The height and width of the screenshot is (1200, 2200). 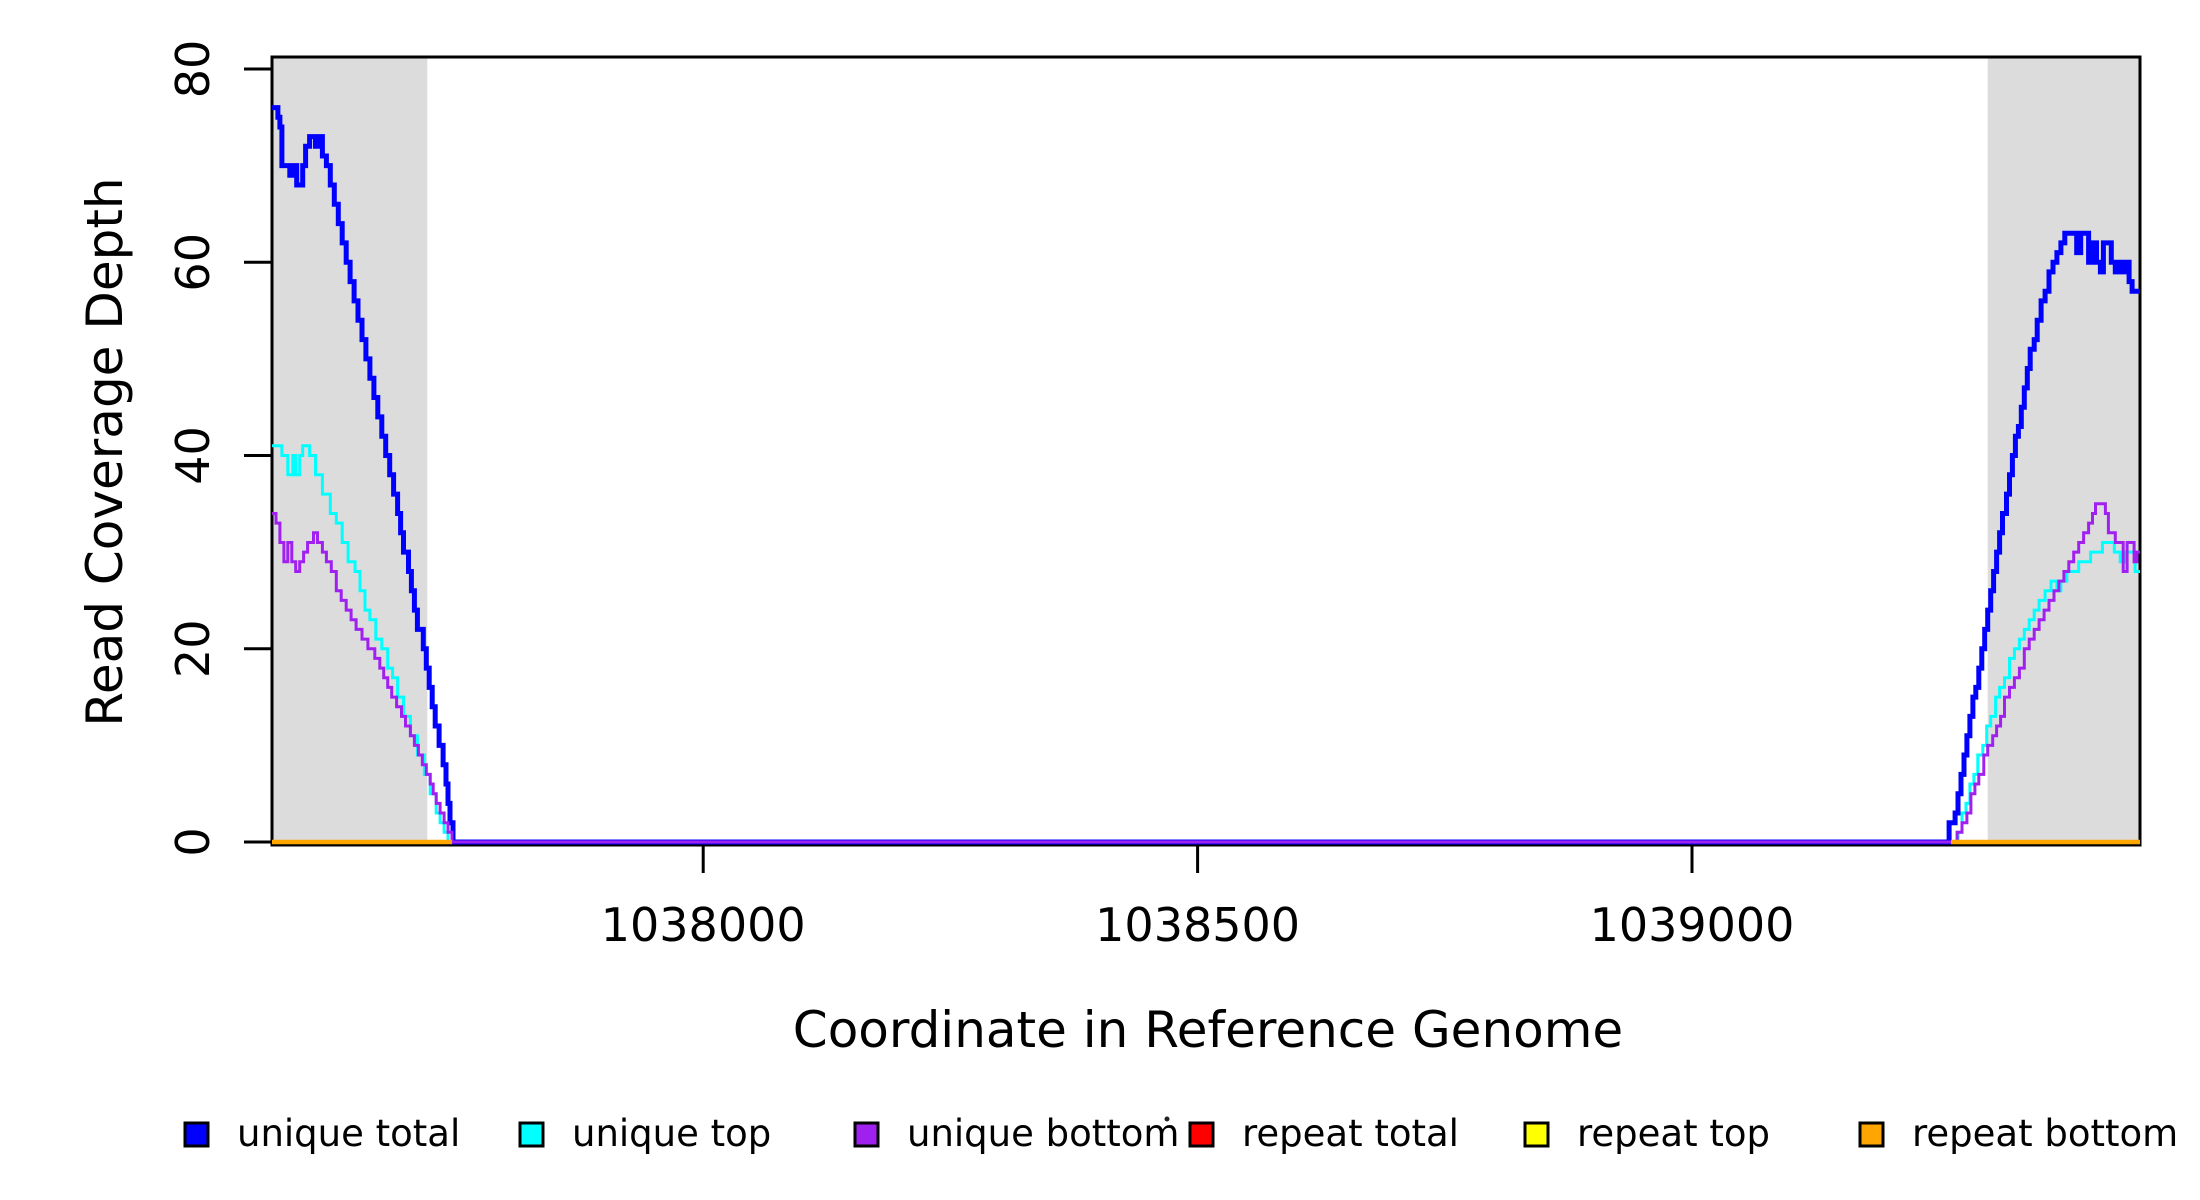 I want to click on legend-swatch-repeat-top, so click(x=1536, y=1134).